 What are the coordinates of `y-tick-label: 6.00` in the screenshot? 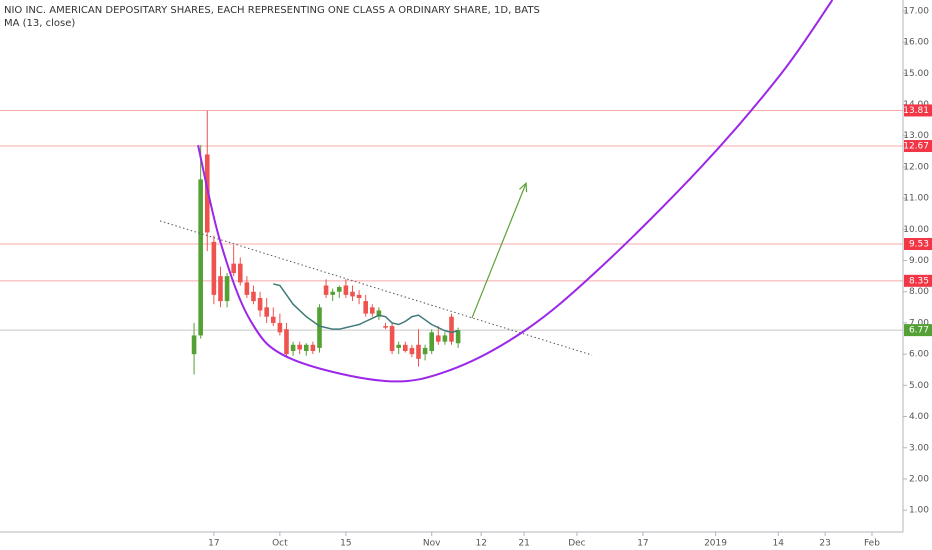 It's located at (919, 355).